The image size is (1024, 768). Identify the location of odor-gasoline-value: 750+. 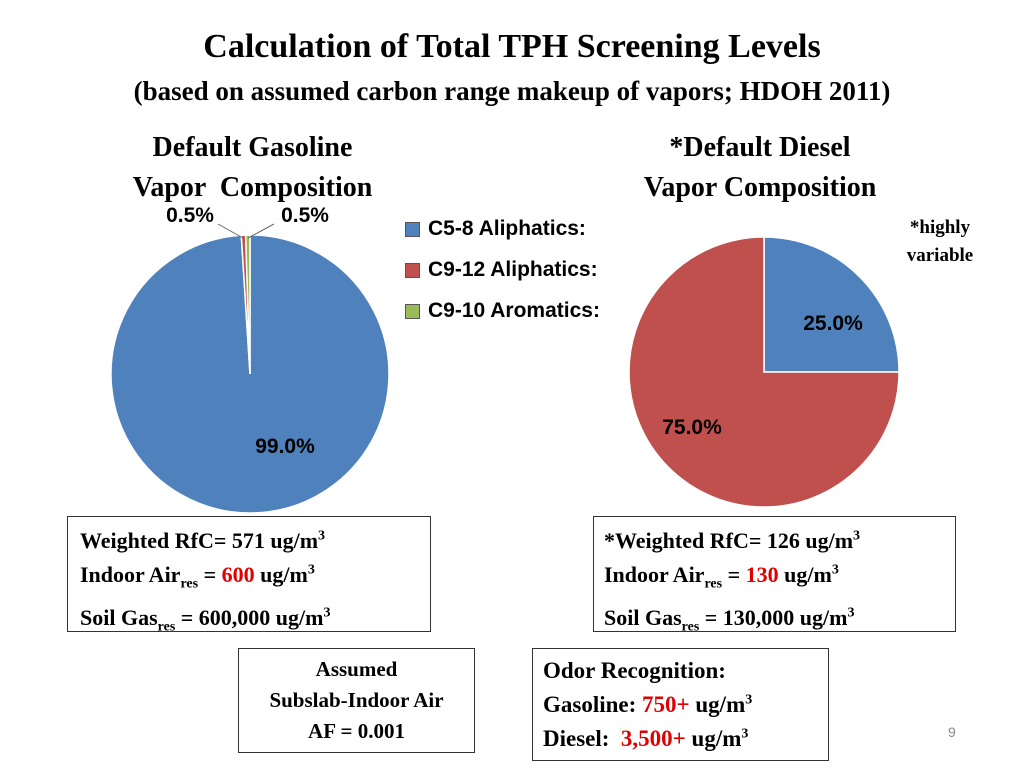
(666, 704).